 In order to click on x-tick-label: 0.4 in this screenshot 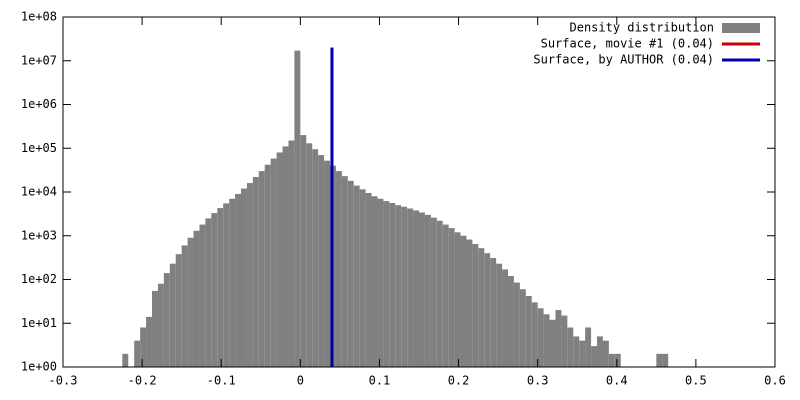, I will do `click(617, 381)`.